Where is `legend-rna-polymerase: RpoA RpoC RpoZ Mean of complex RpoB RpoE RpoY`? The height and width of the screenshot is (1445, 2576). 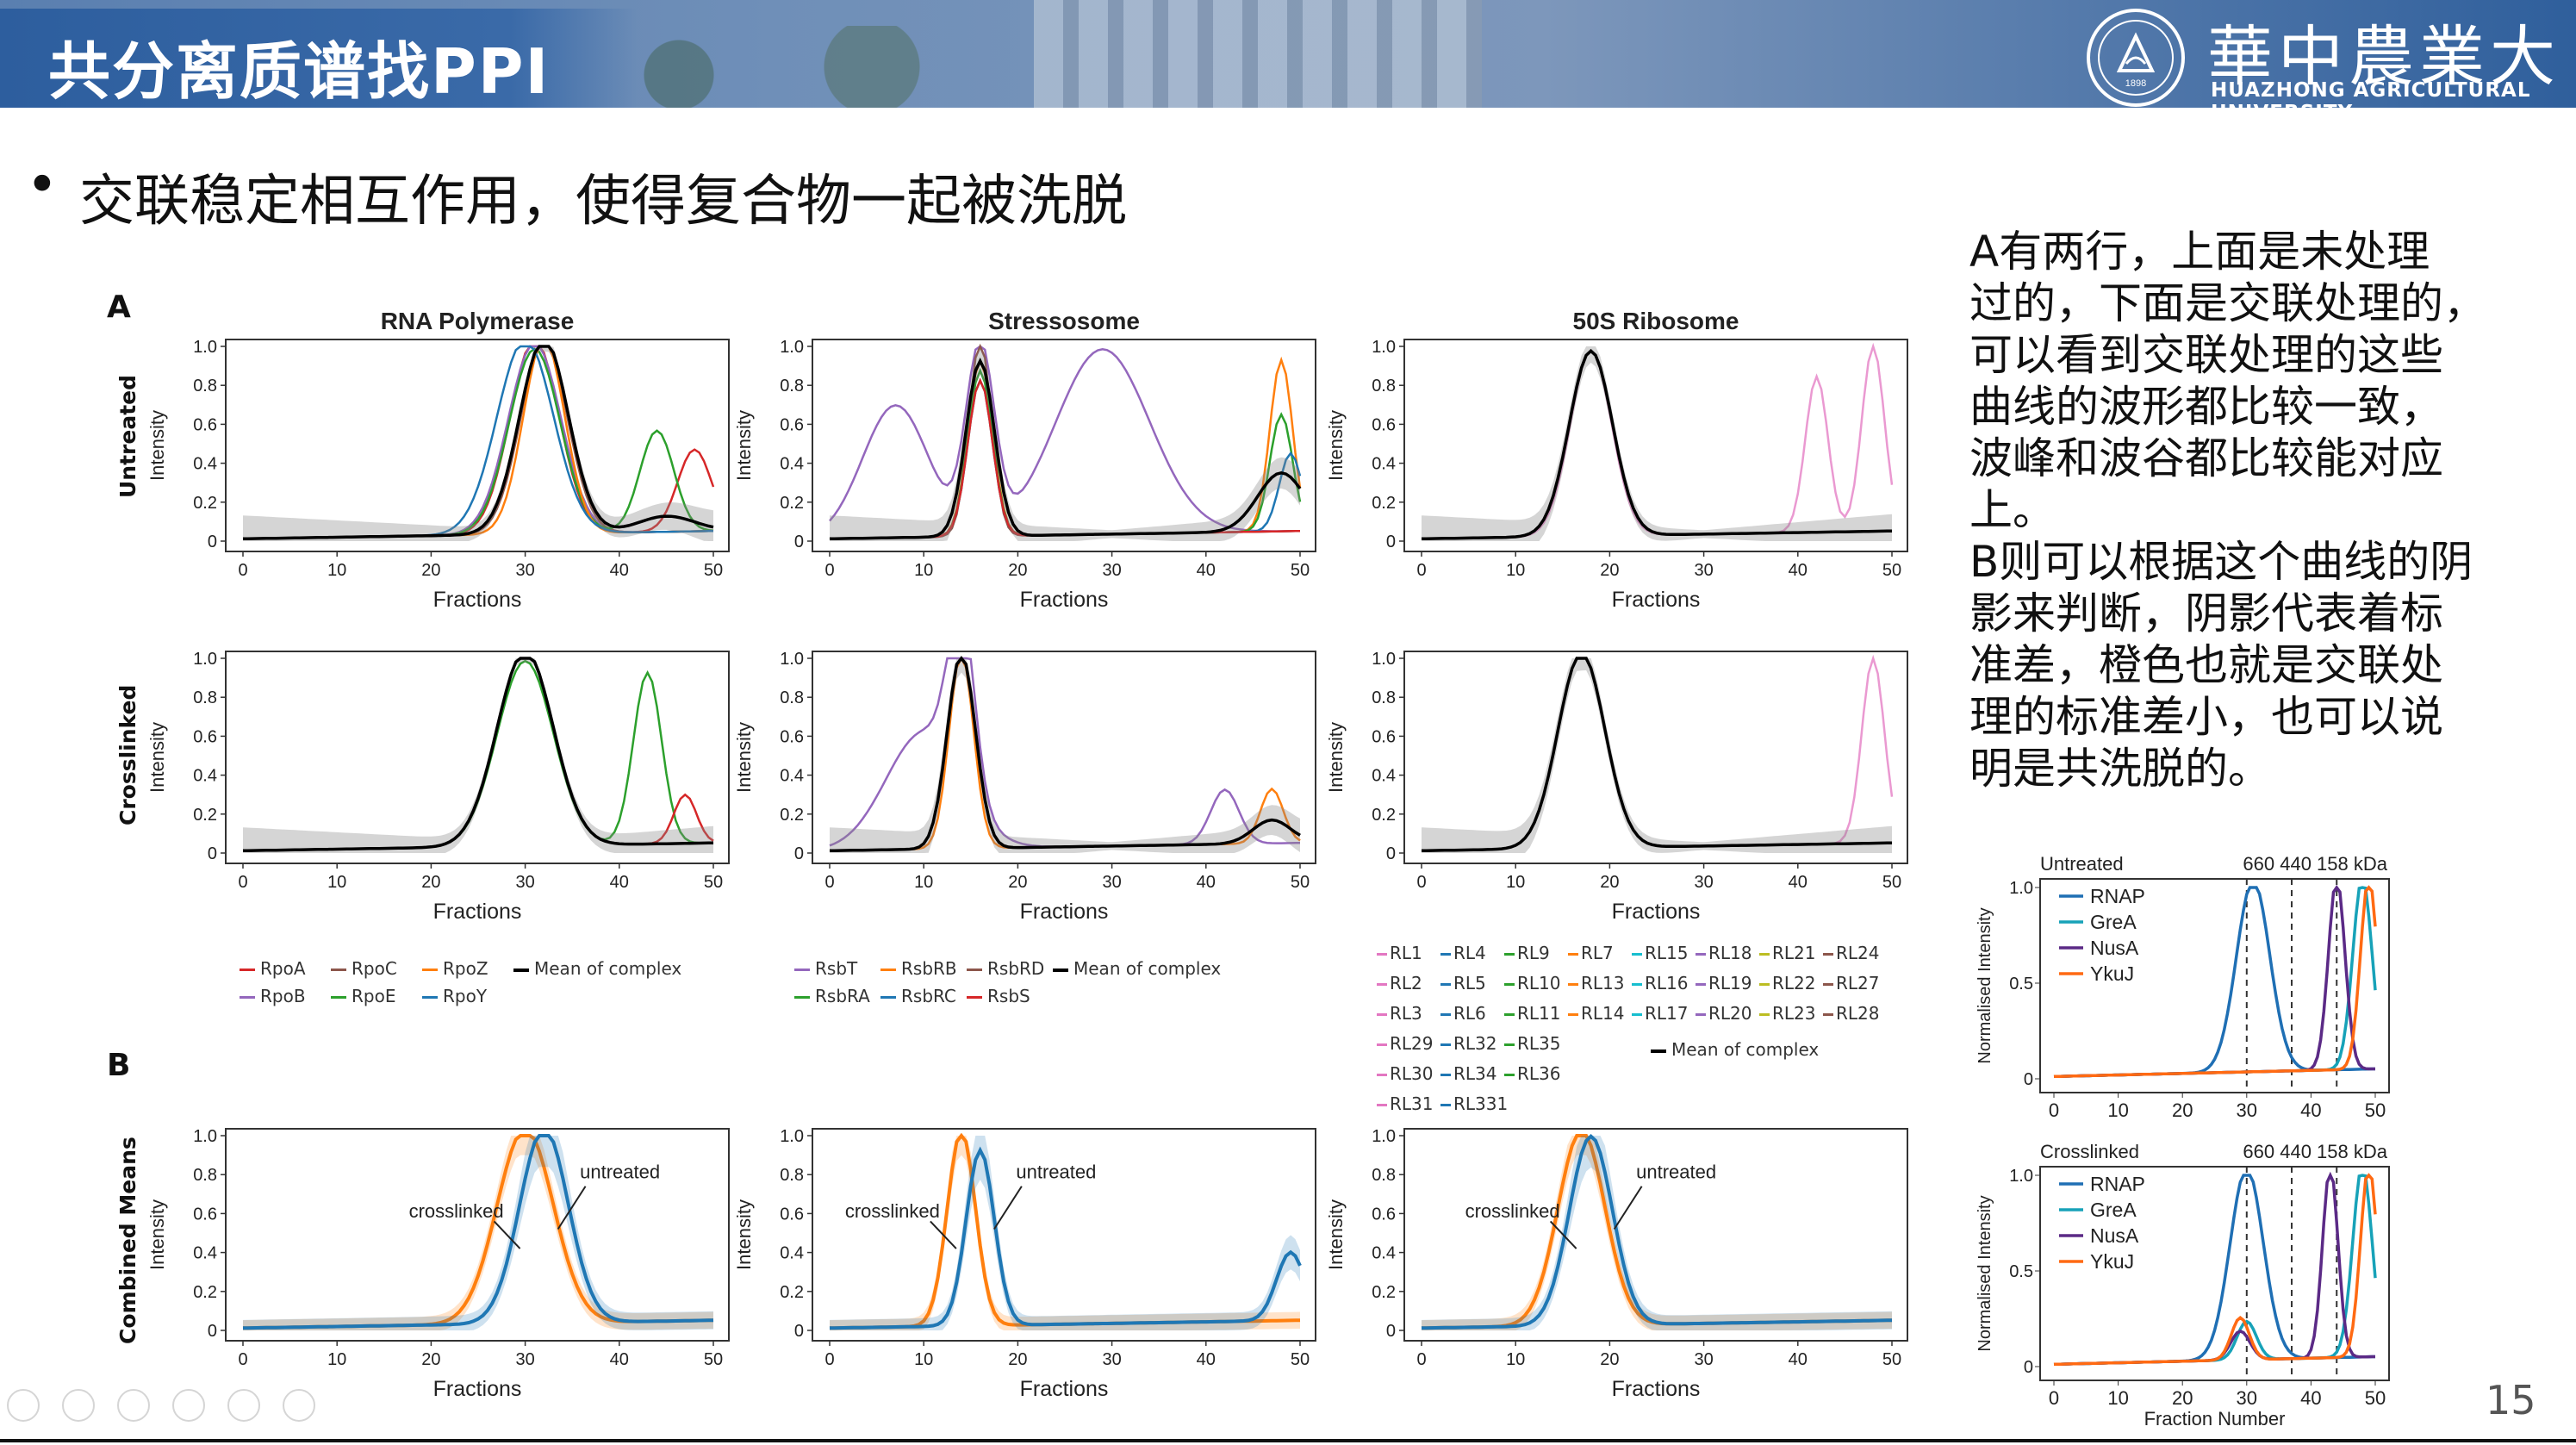 legend-rna-polymerase: RpoA RpoC RpoZ Mean of complex RpoB RpoE RpoY is located at coordinates (464, 984).